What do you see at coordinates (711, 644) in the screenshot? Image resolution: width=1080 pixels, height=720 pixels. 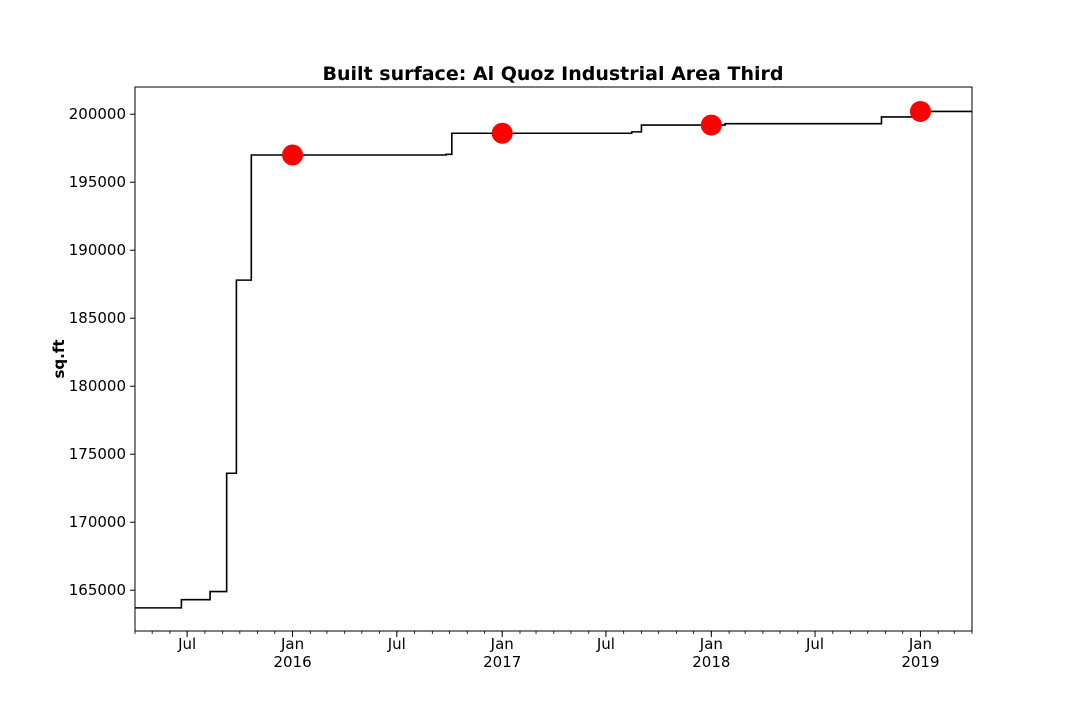 I see `x-tick-label-2018-01-01: Jan` at bounding box center [711, 644].